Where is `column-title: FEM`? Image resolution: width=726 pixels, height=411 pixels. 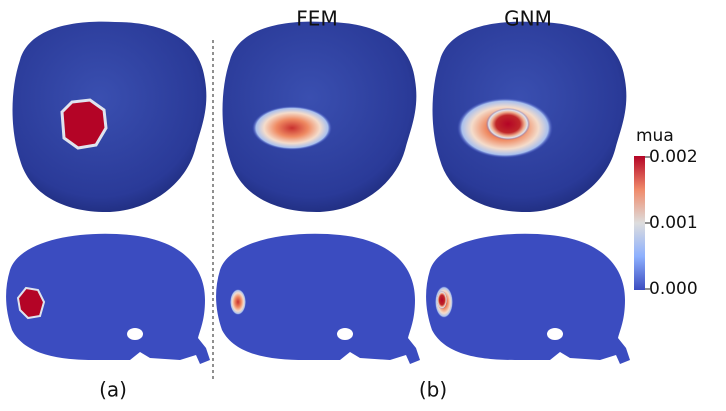 column-title: FEM is located at coordinates (316, 19).